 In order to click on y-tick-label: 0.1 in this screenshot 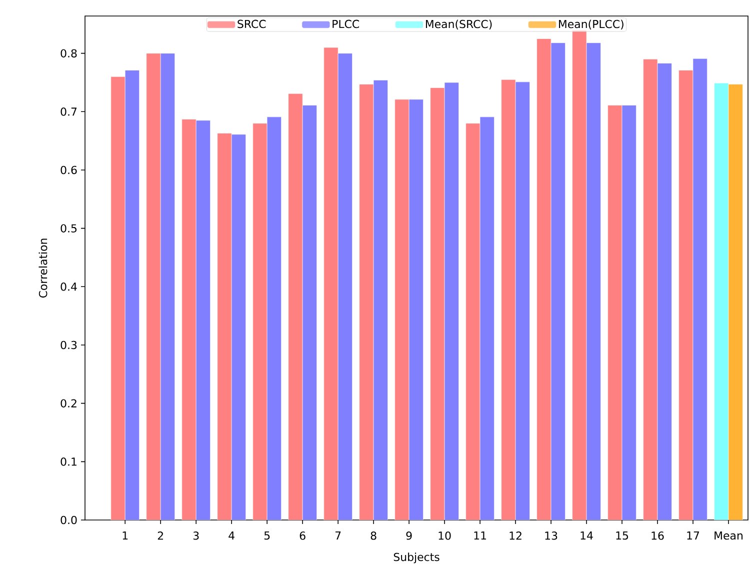, I will do `click(68, 462)`.